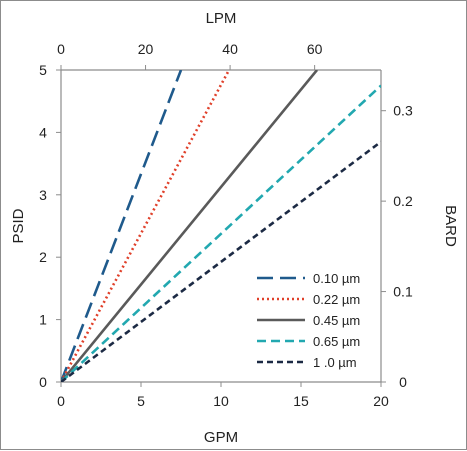  What do you see at coordinates (43, 382) in the screenshot?
I see `y-tick-label-left: 0` at bounding box center [43, 382].